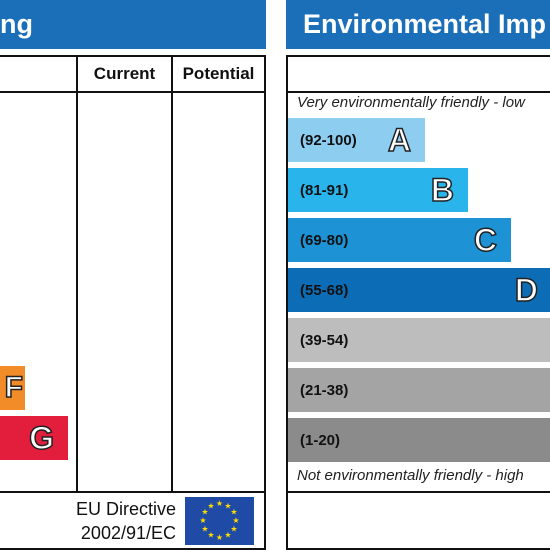 Image resolution: width=550 pixels, height=550 pixels. Describe the element at coordinates (125, 509) in the screenshot. I see `eu-directive-line1: EU Directive` at that location.